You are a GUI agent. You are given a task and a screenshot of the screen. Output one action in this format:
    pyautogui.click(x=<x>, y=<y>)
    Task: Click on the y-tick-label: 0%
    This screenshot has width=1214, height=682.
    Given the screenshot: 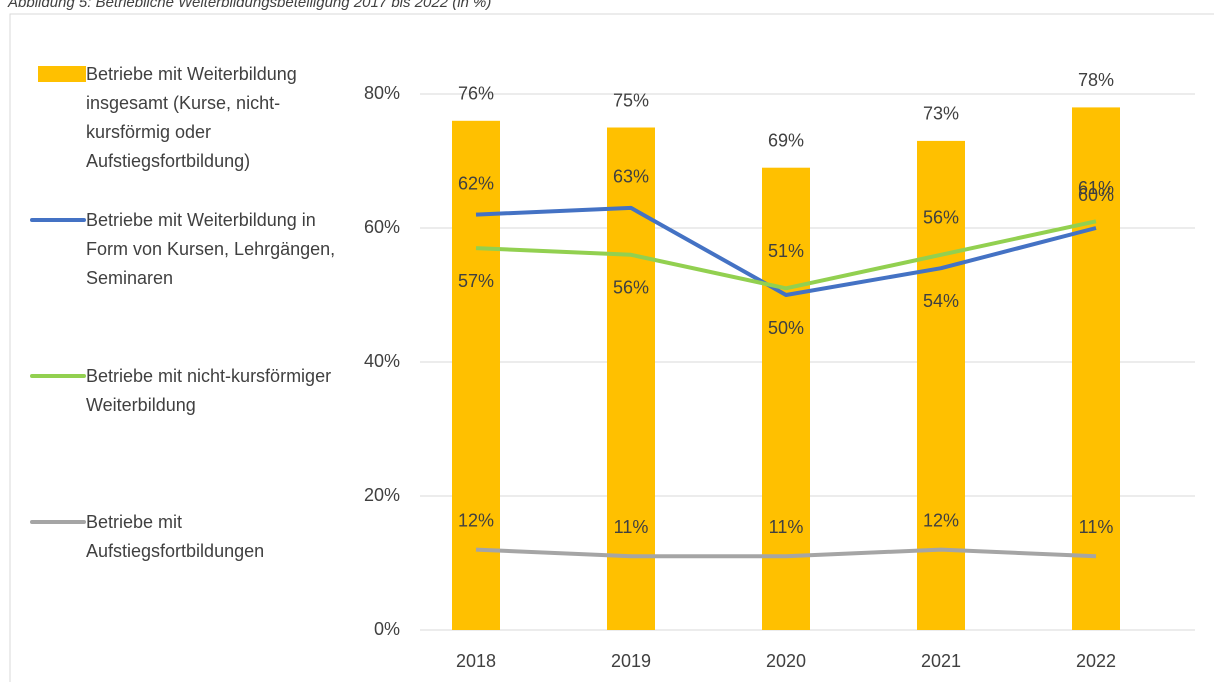 What is the action you would take?
    pyautogui.click(x=387, y=629)
    